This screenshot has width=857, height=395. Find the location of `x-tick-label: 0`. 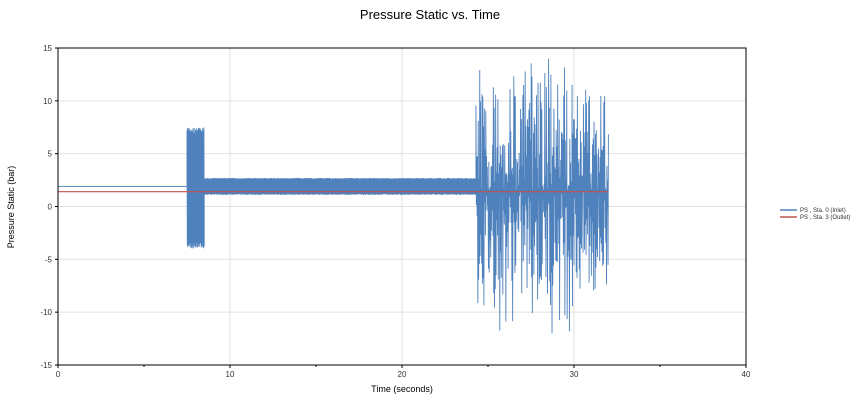

x-tick-label: 0 is located at coordinates (58, 374).